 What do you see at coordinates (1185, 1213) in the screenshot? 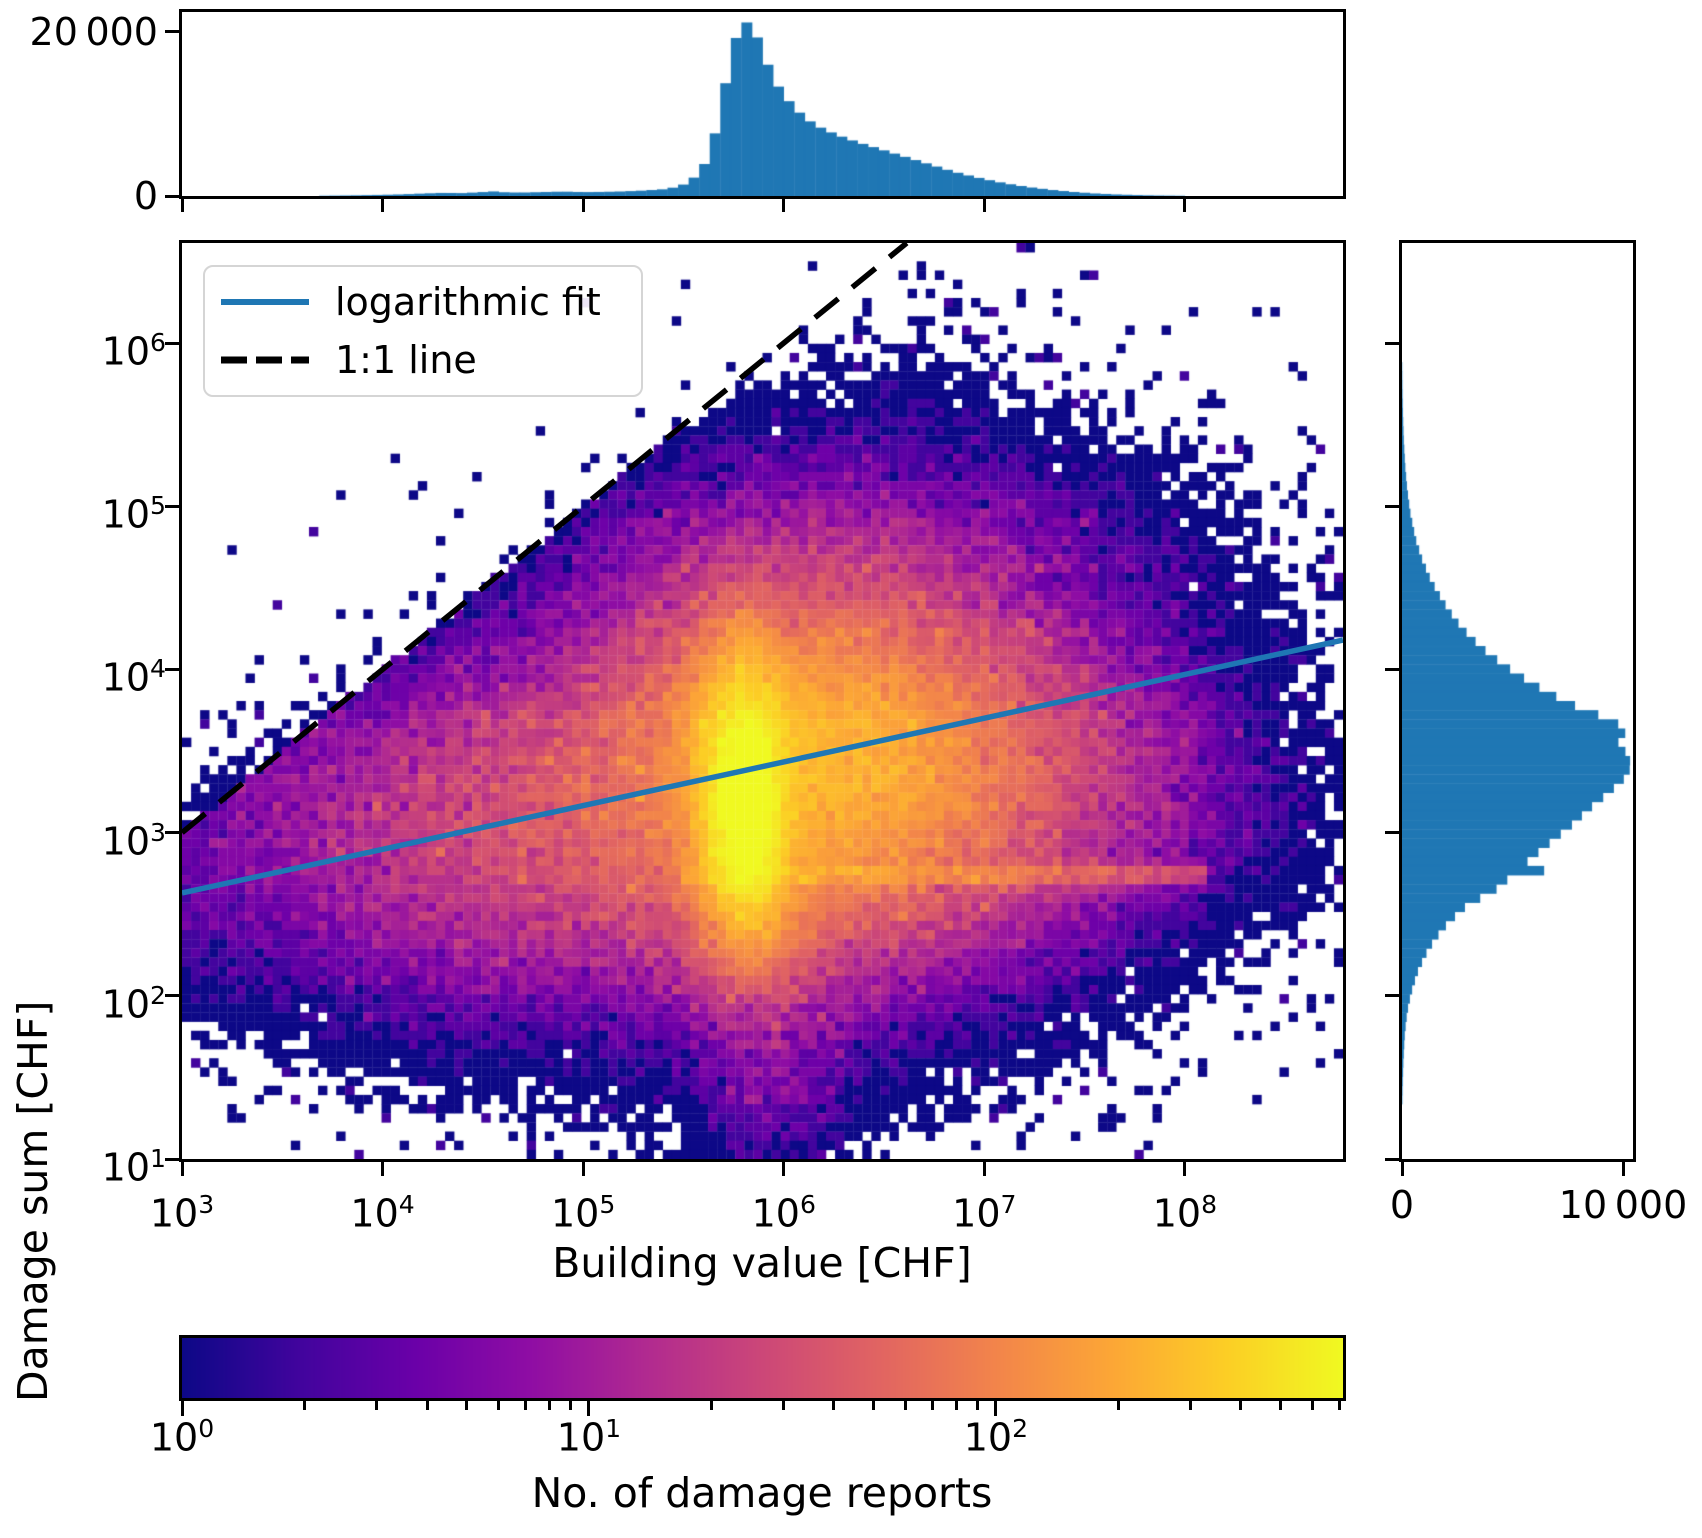
I see `x-axis-tick-label: 10⁸` at bounding box center [1185, 1213].